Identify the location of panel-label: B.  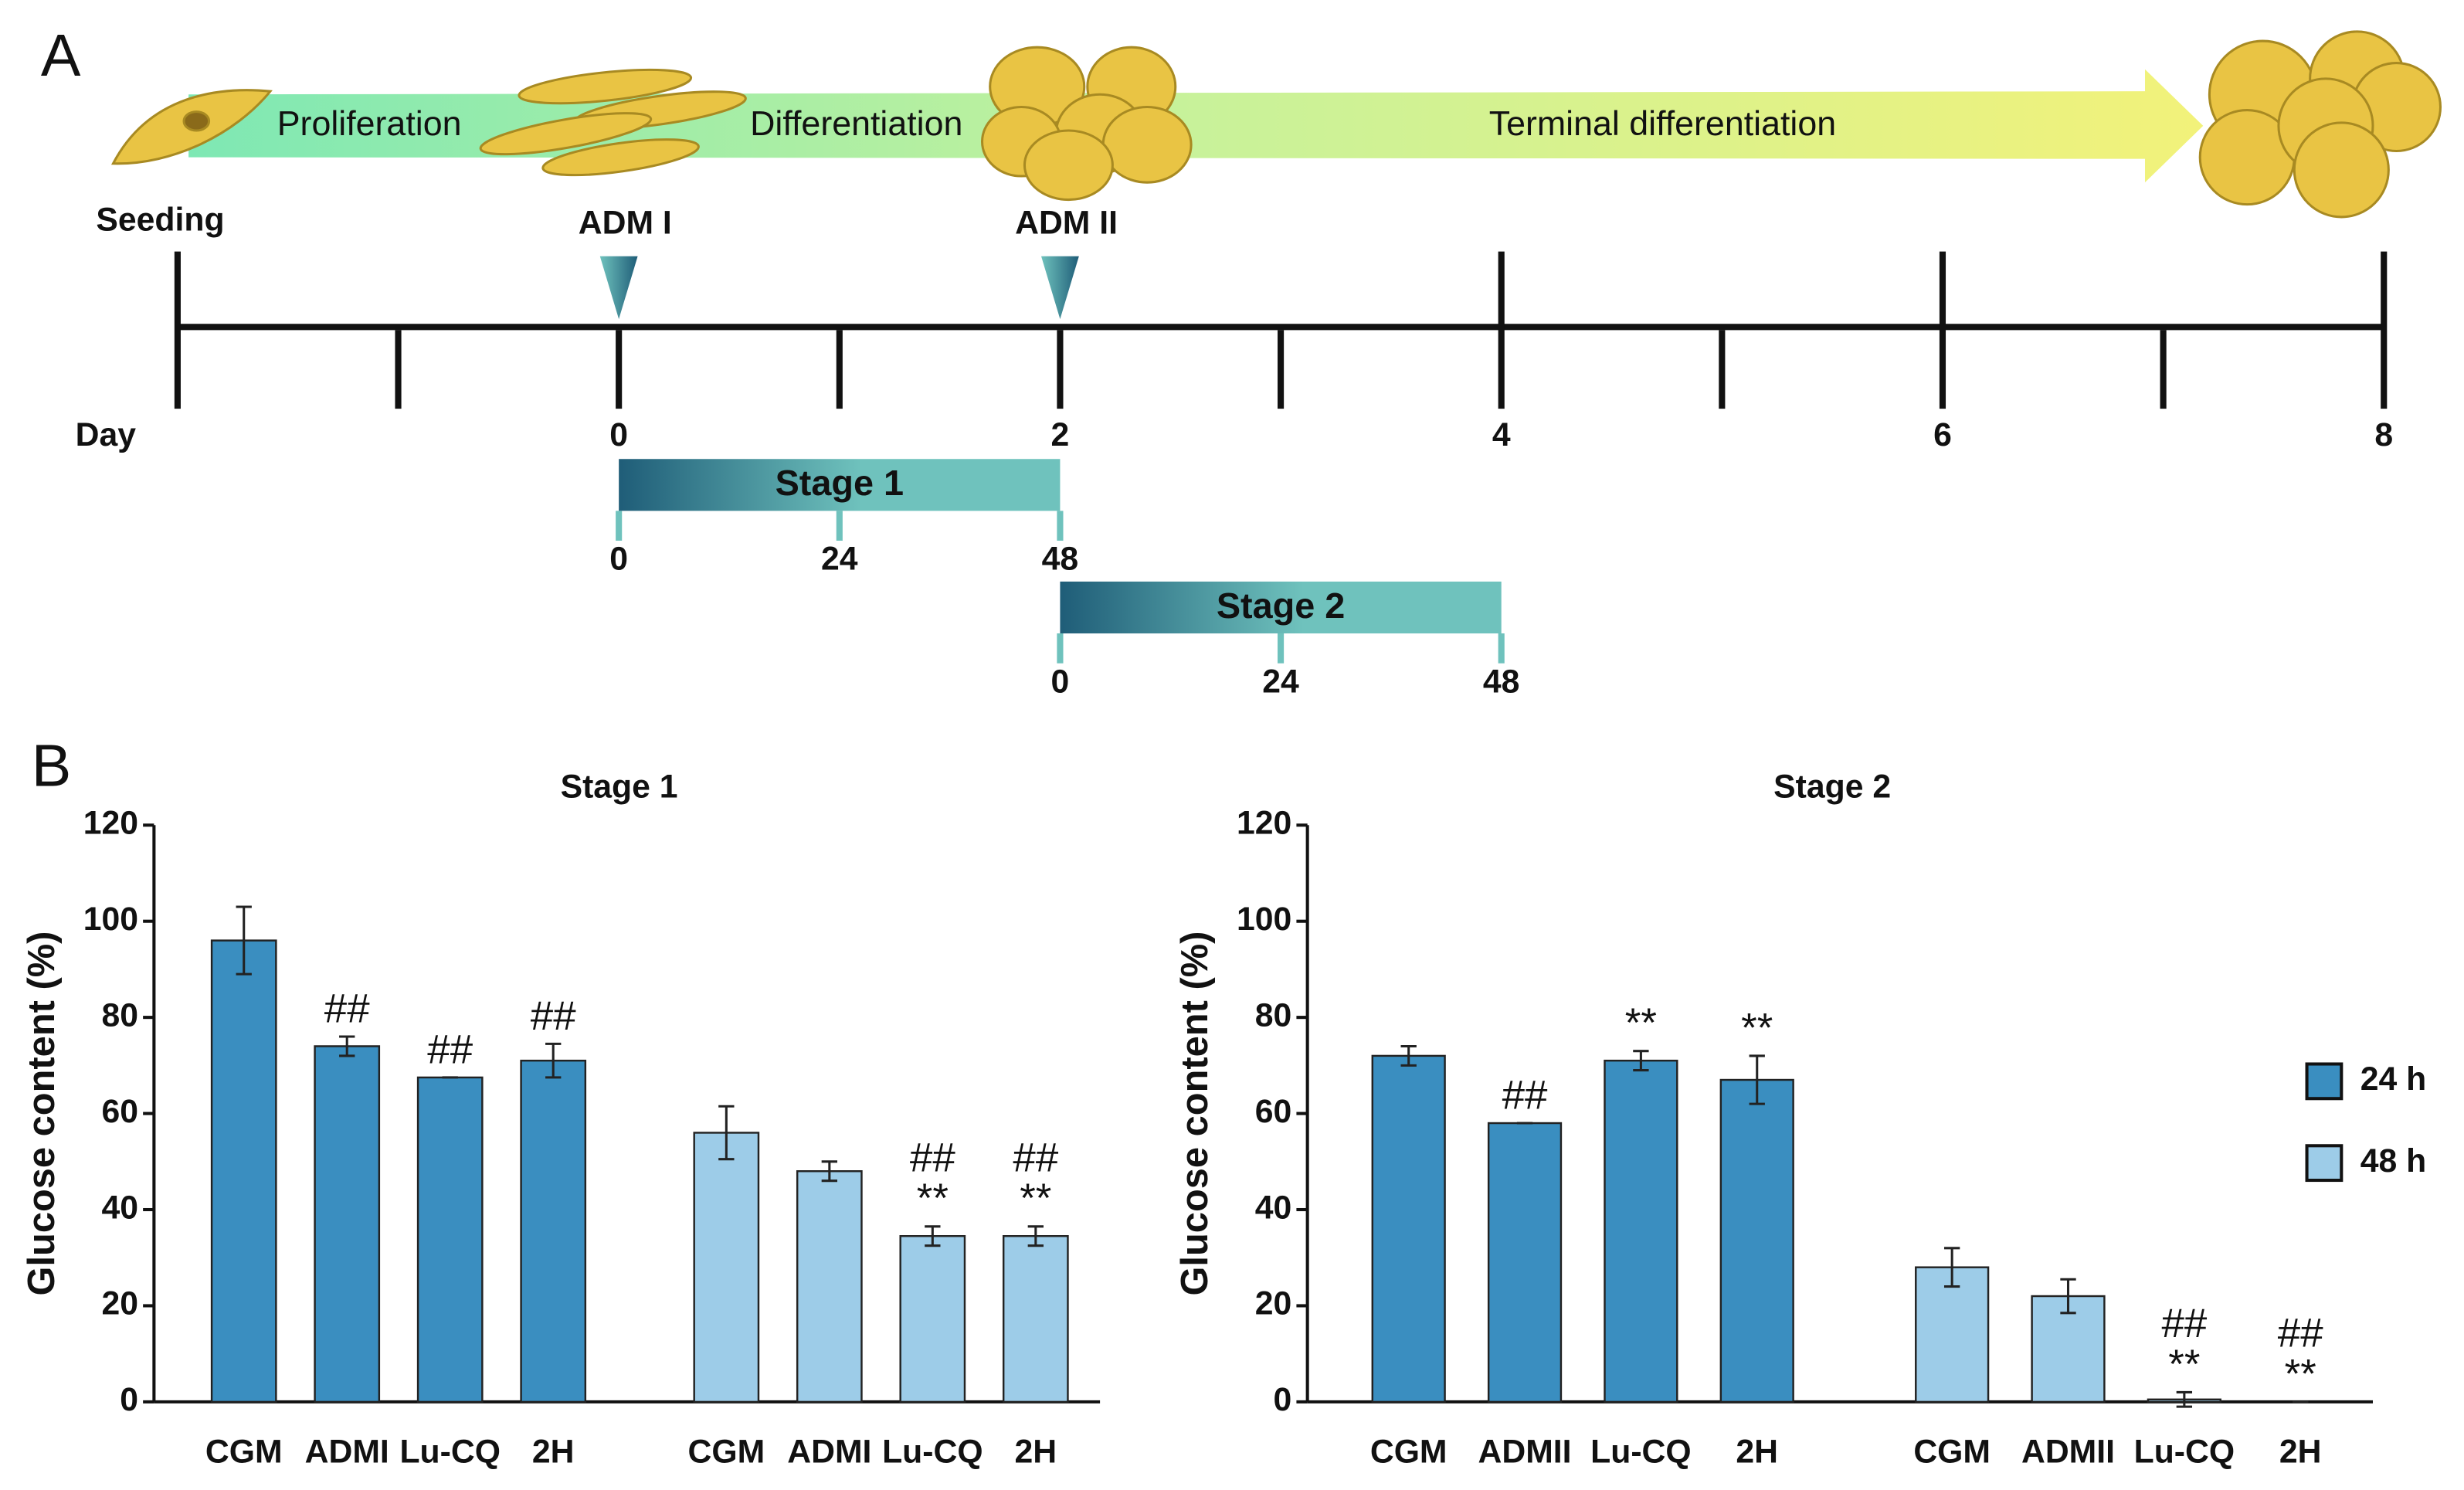
(52, 765).